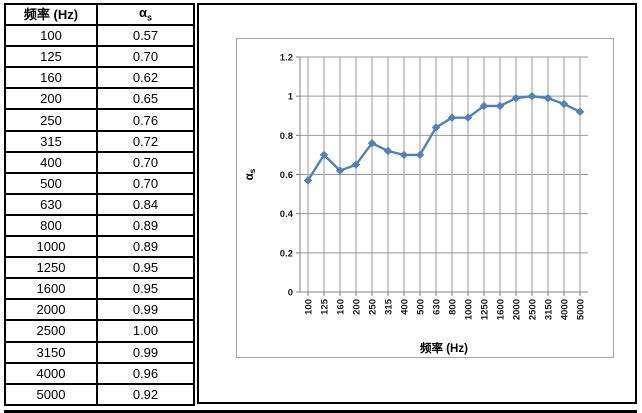  I want to click on alpha-header: αs, so click(145, 14).